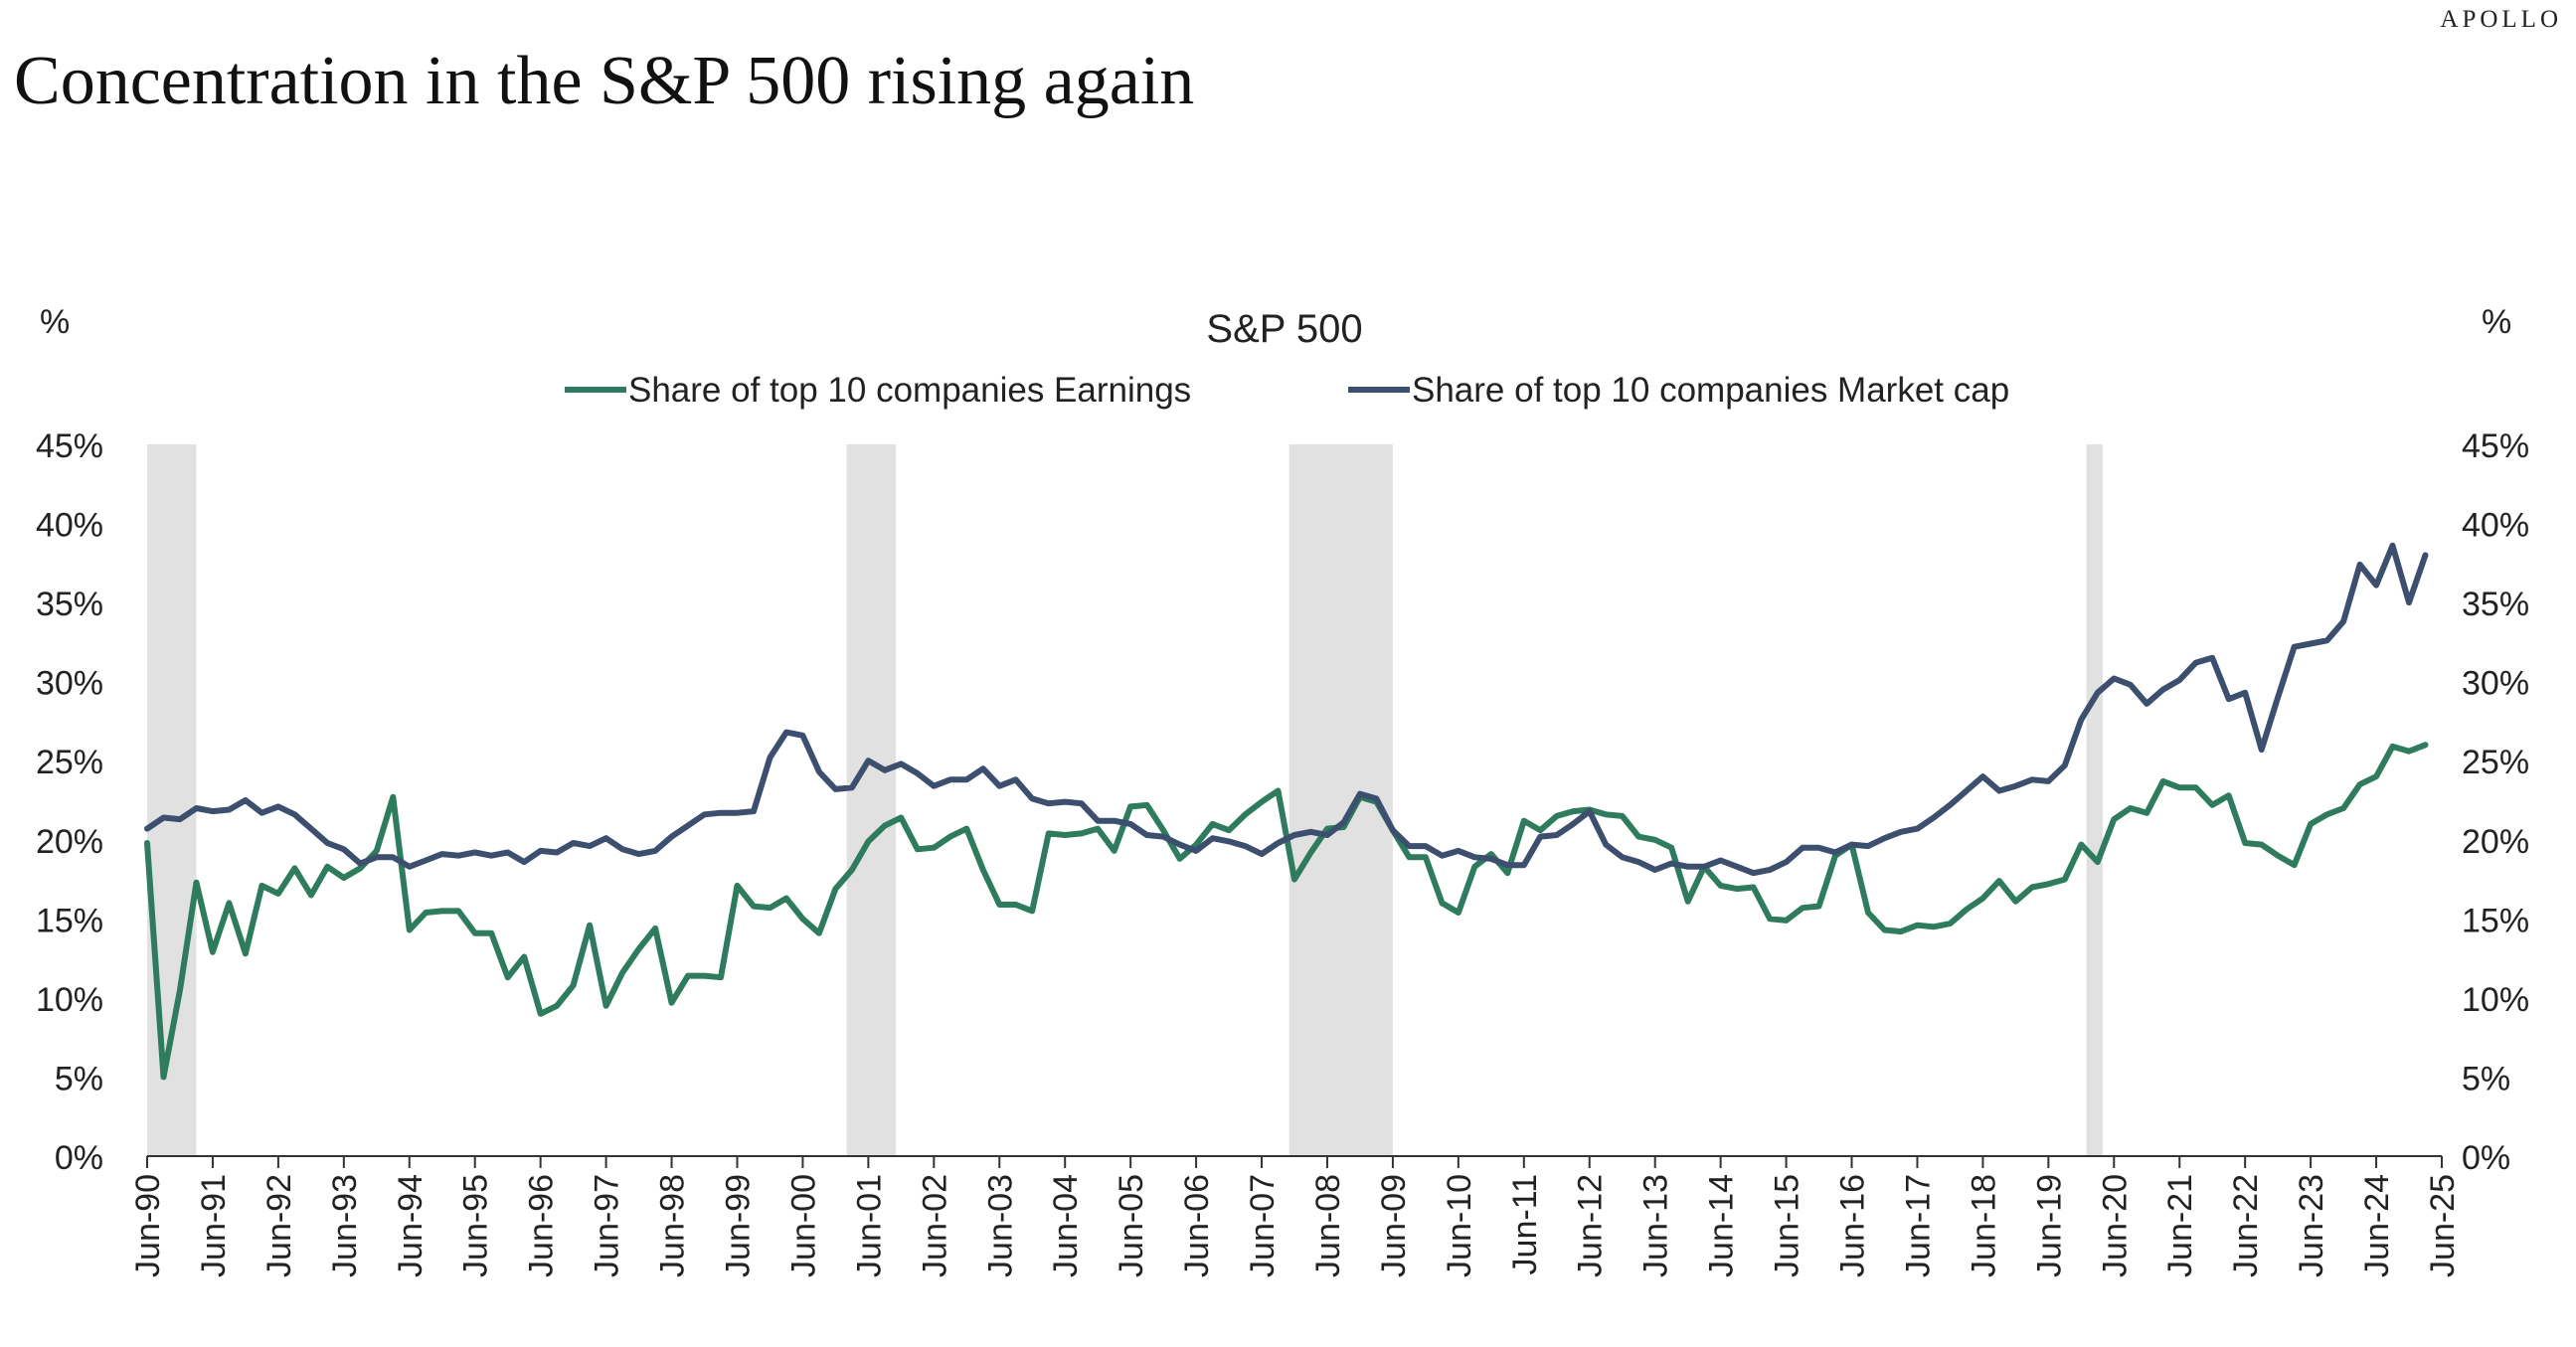 Image resolution: width=2576 pixels, height=1347 pixels. Describe the element at coordinates (69, 684) in the screenshot. I see `y-tick-label-left: 30%` at that location.